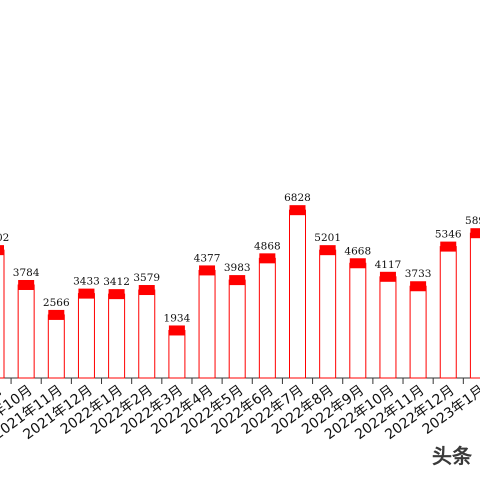 The height and width of the screenshot is (480, 480). What do you see at coordinates (86, 282) in the screenshot?
I see `value-label-3: 3433` at bounding box center [86, 282].